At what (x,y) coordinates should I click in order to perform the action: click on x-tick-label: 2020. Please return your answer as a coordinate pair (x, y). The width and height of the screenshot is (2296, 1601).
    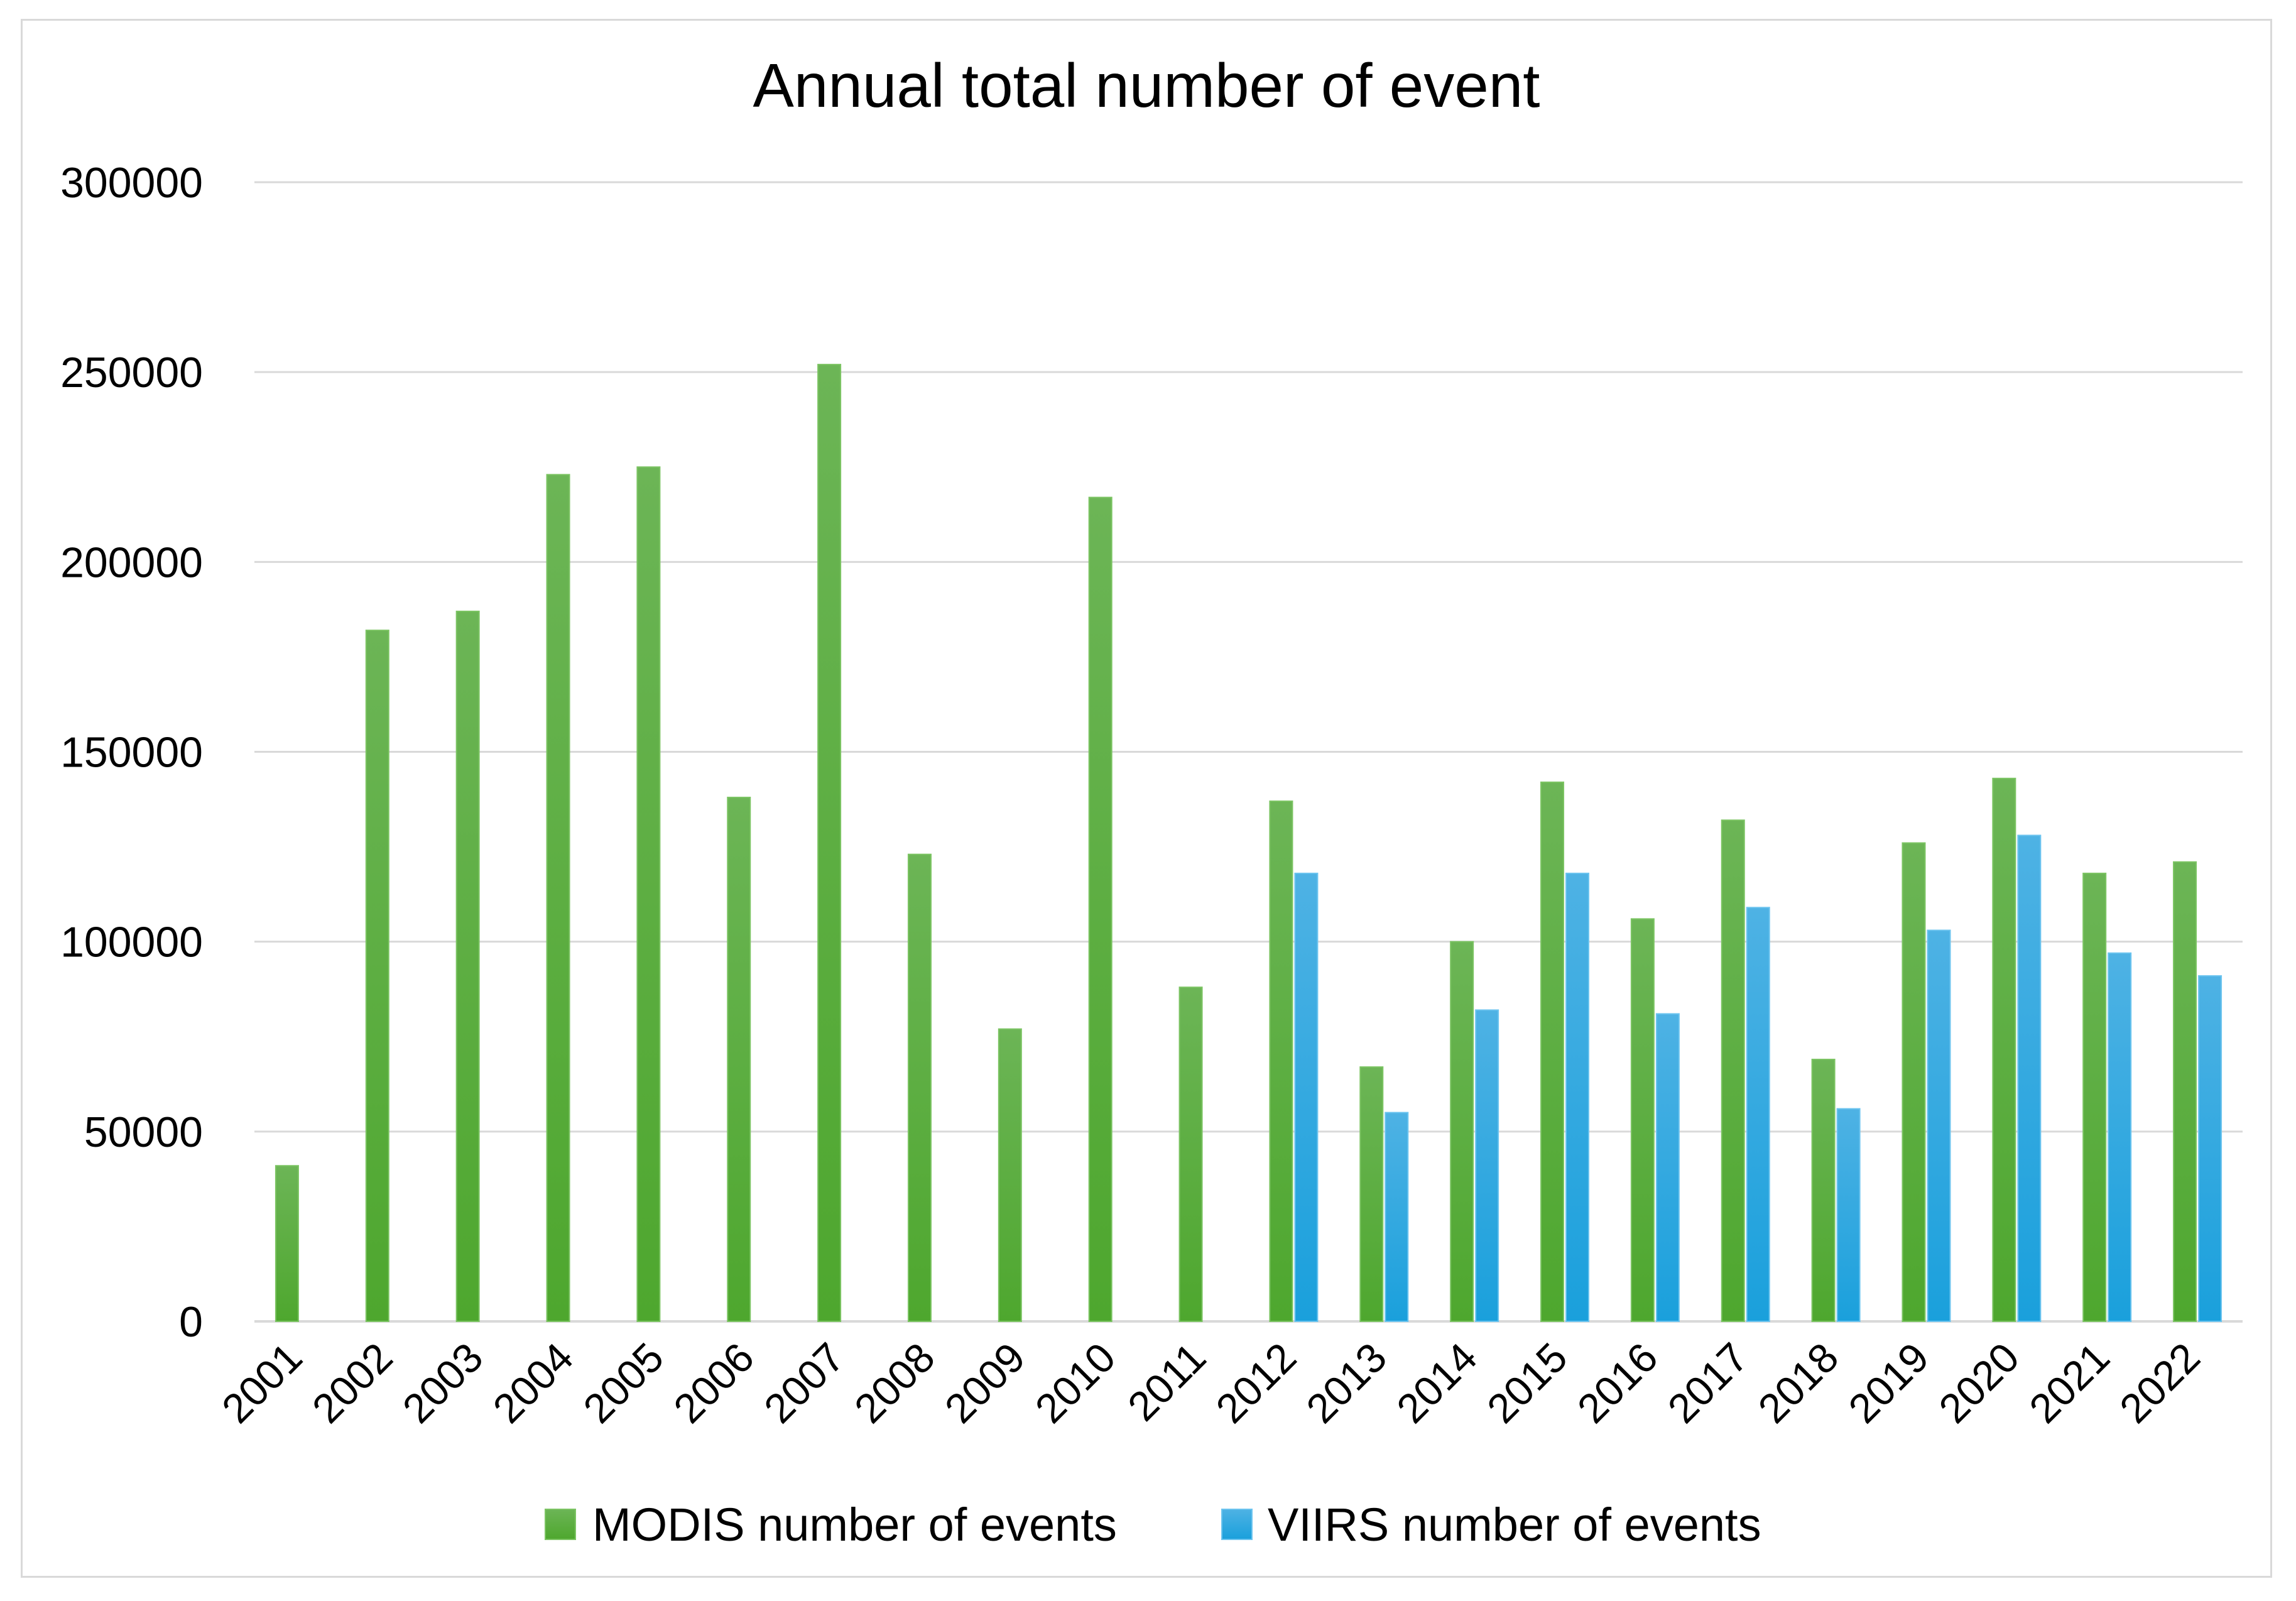
    Looking at the image, I should click on (1979, 1383).